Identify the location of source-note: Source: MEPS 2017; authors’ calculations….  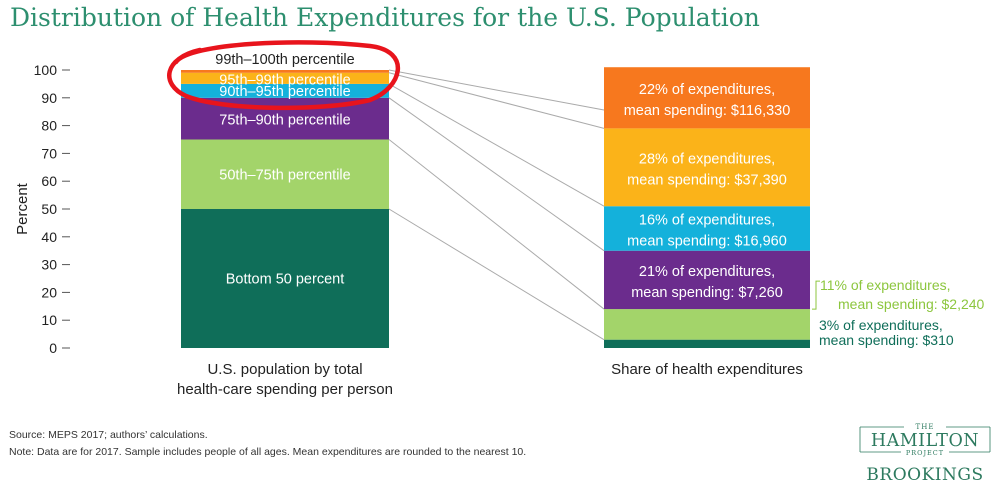
(108, 435).